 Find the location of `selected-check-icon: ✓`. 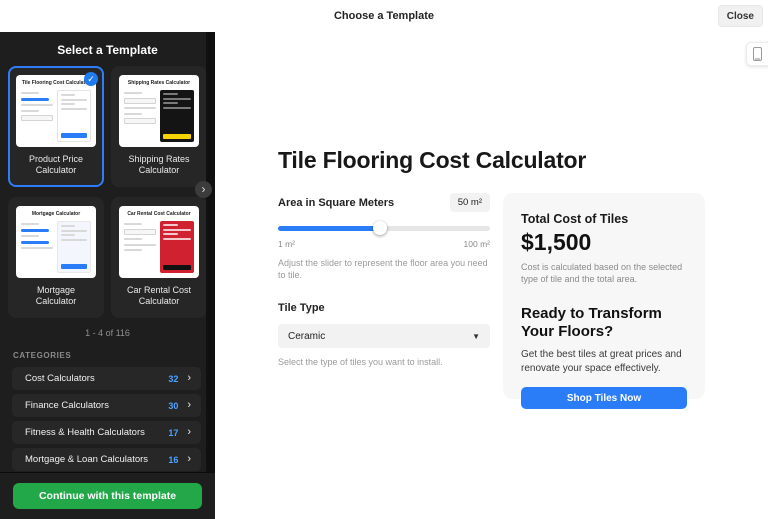

selected-check-icon: ✓ is located at coordinates (91, 79).